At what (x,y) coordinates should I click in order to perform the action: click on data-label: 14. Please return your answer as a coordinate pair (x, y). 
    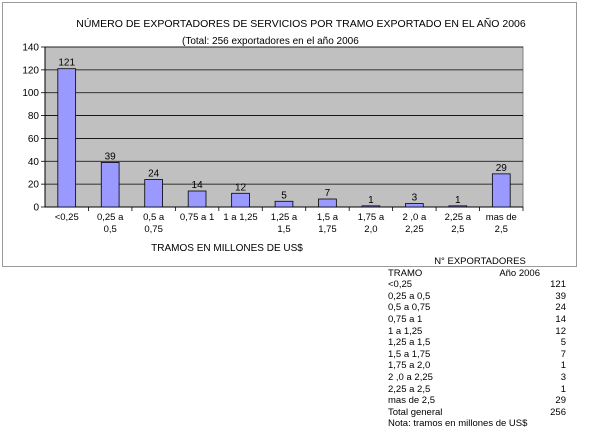
    Looking at the image, I should click on (198, 185).